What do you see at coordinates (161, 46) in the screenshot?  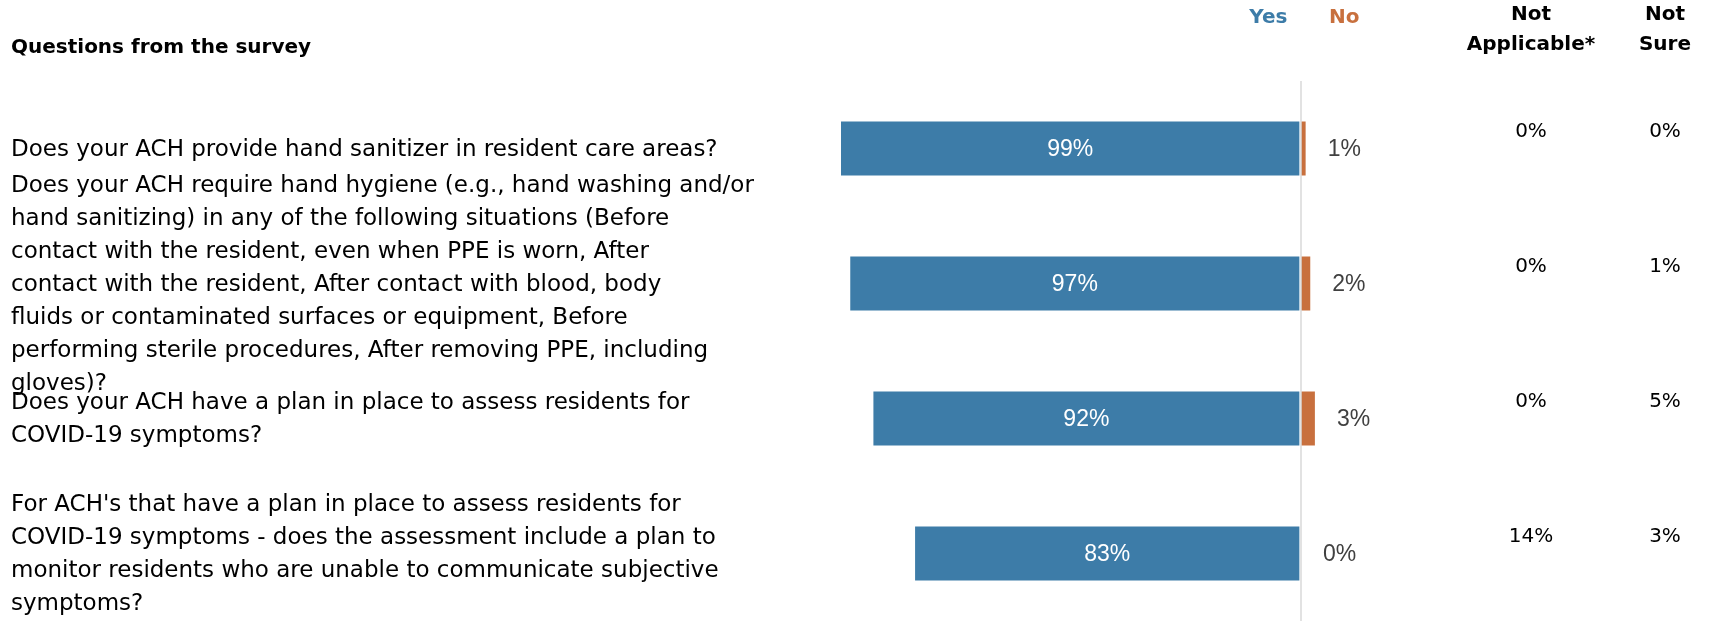 I see `y-axis-title: Questions from the survey` at bounding box center [161, 46].